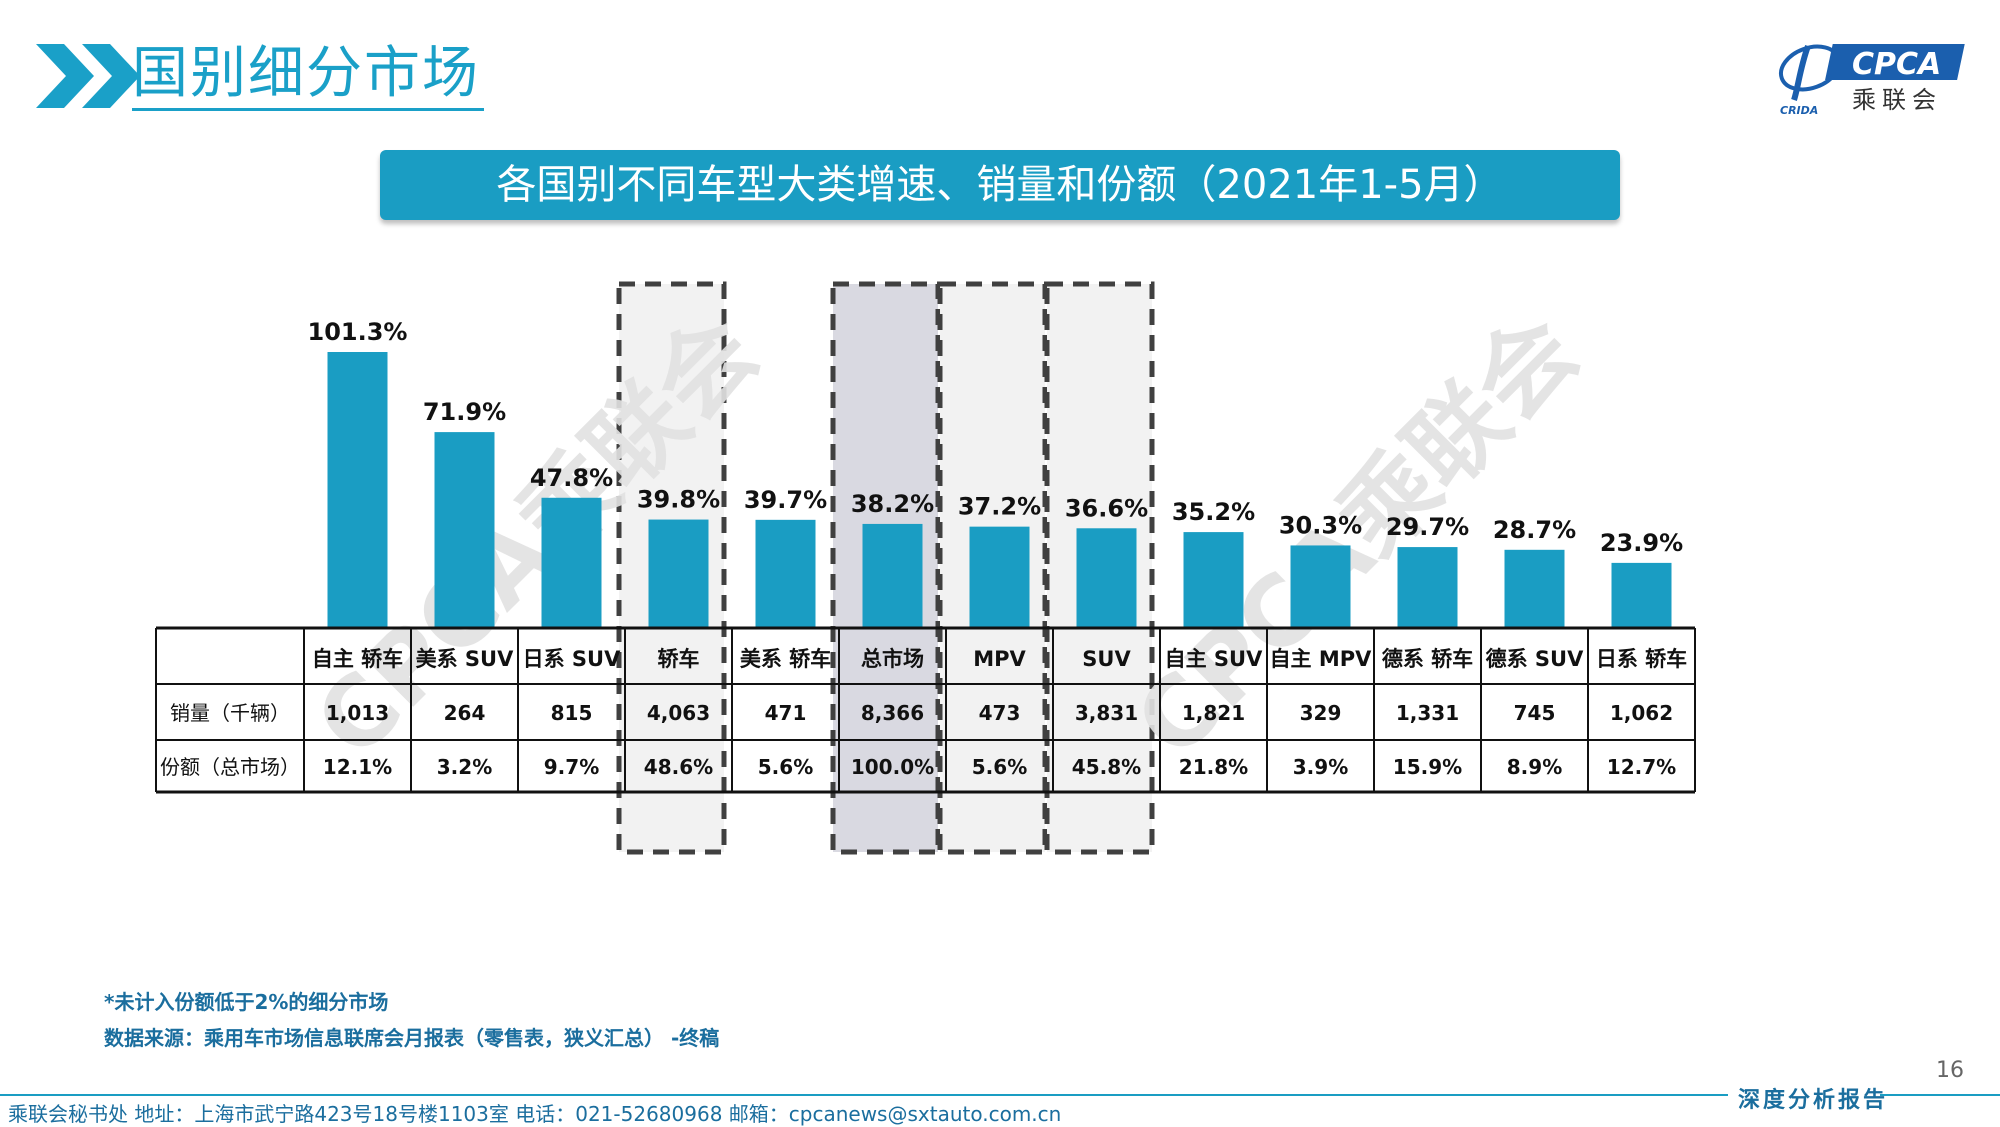 This screenshot has width=2000, height=1127. I want to click on data-label: 101.3%, so click(358, 332).